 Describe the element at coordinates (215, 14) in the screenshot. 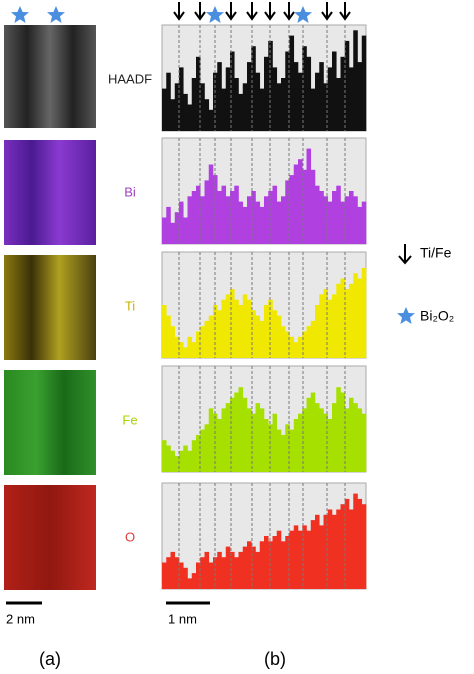

I see `star-icon` at that location.